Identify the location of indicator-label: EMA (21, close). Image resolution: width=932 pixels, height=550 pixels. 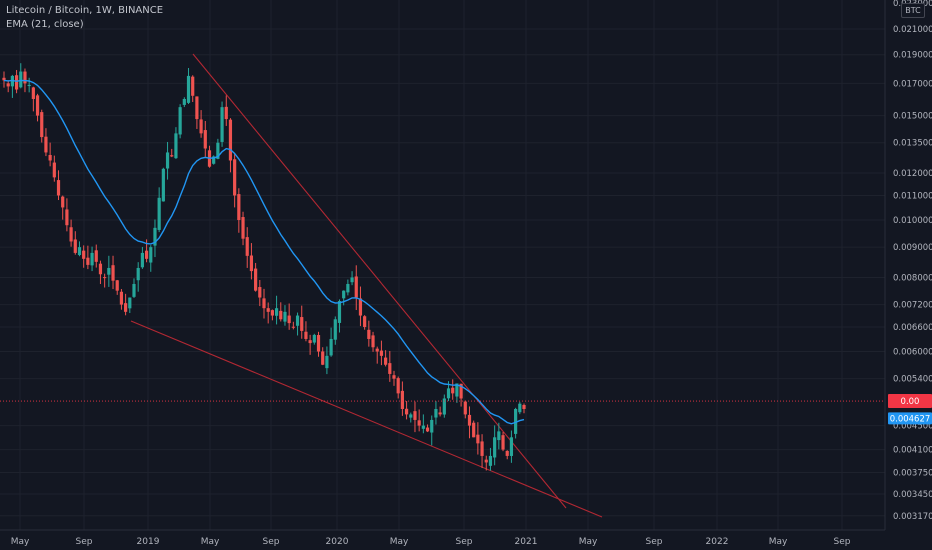
(45, 24).